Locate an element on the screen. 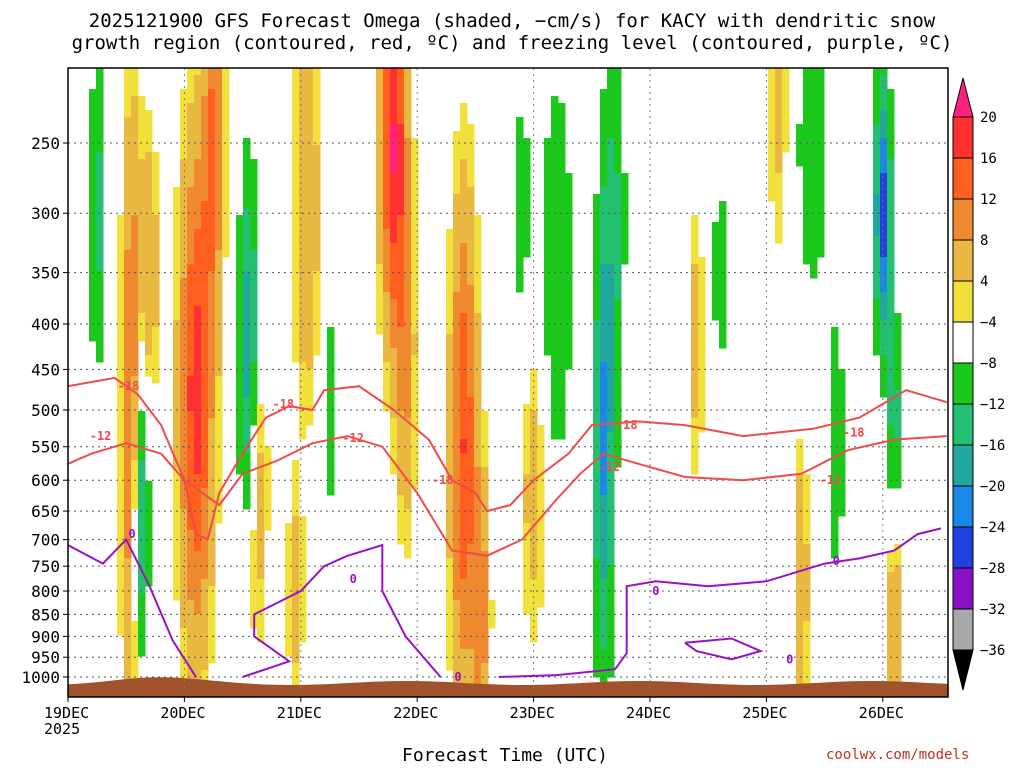  colorbar-segment is located at coordinates (963, 178).